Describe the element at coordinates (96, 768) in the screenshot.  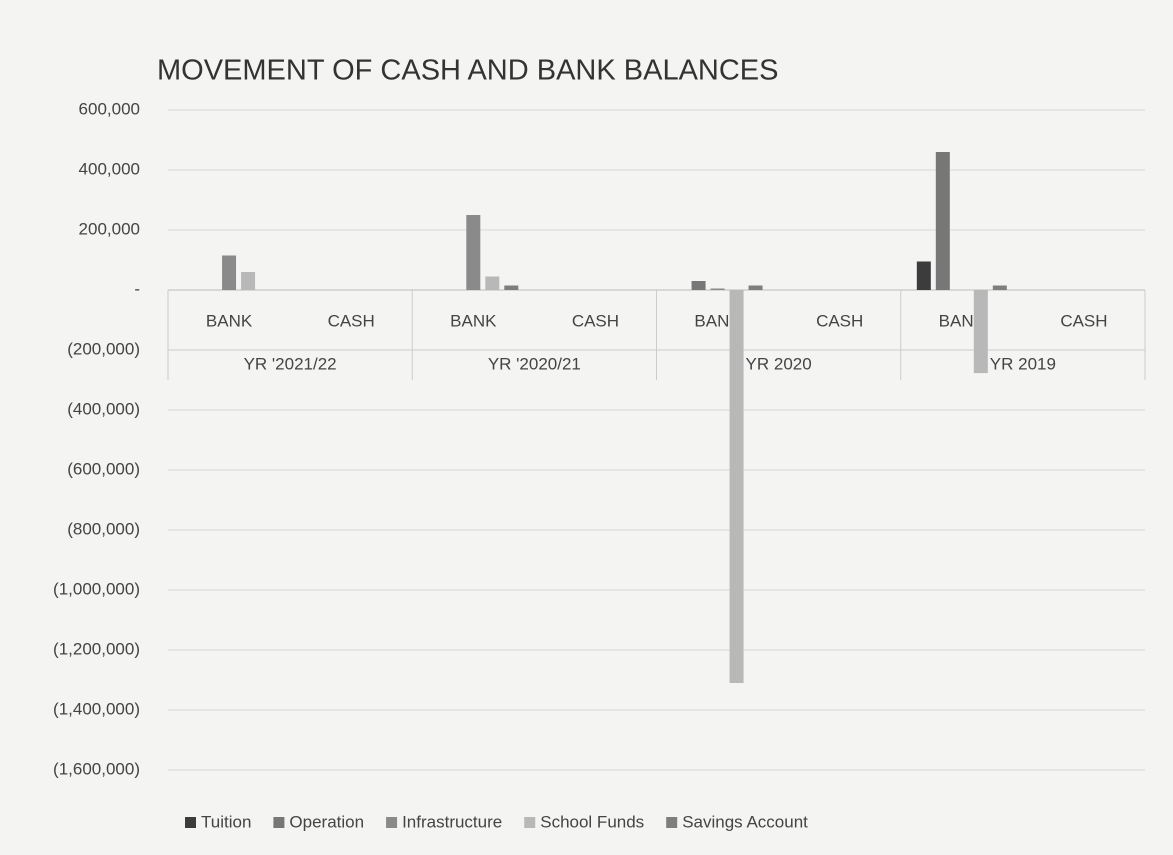
I see `y-tick-label: (1,600,000)` at that location.